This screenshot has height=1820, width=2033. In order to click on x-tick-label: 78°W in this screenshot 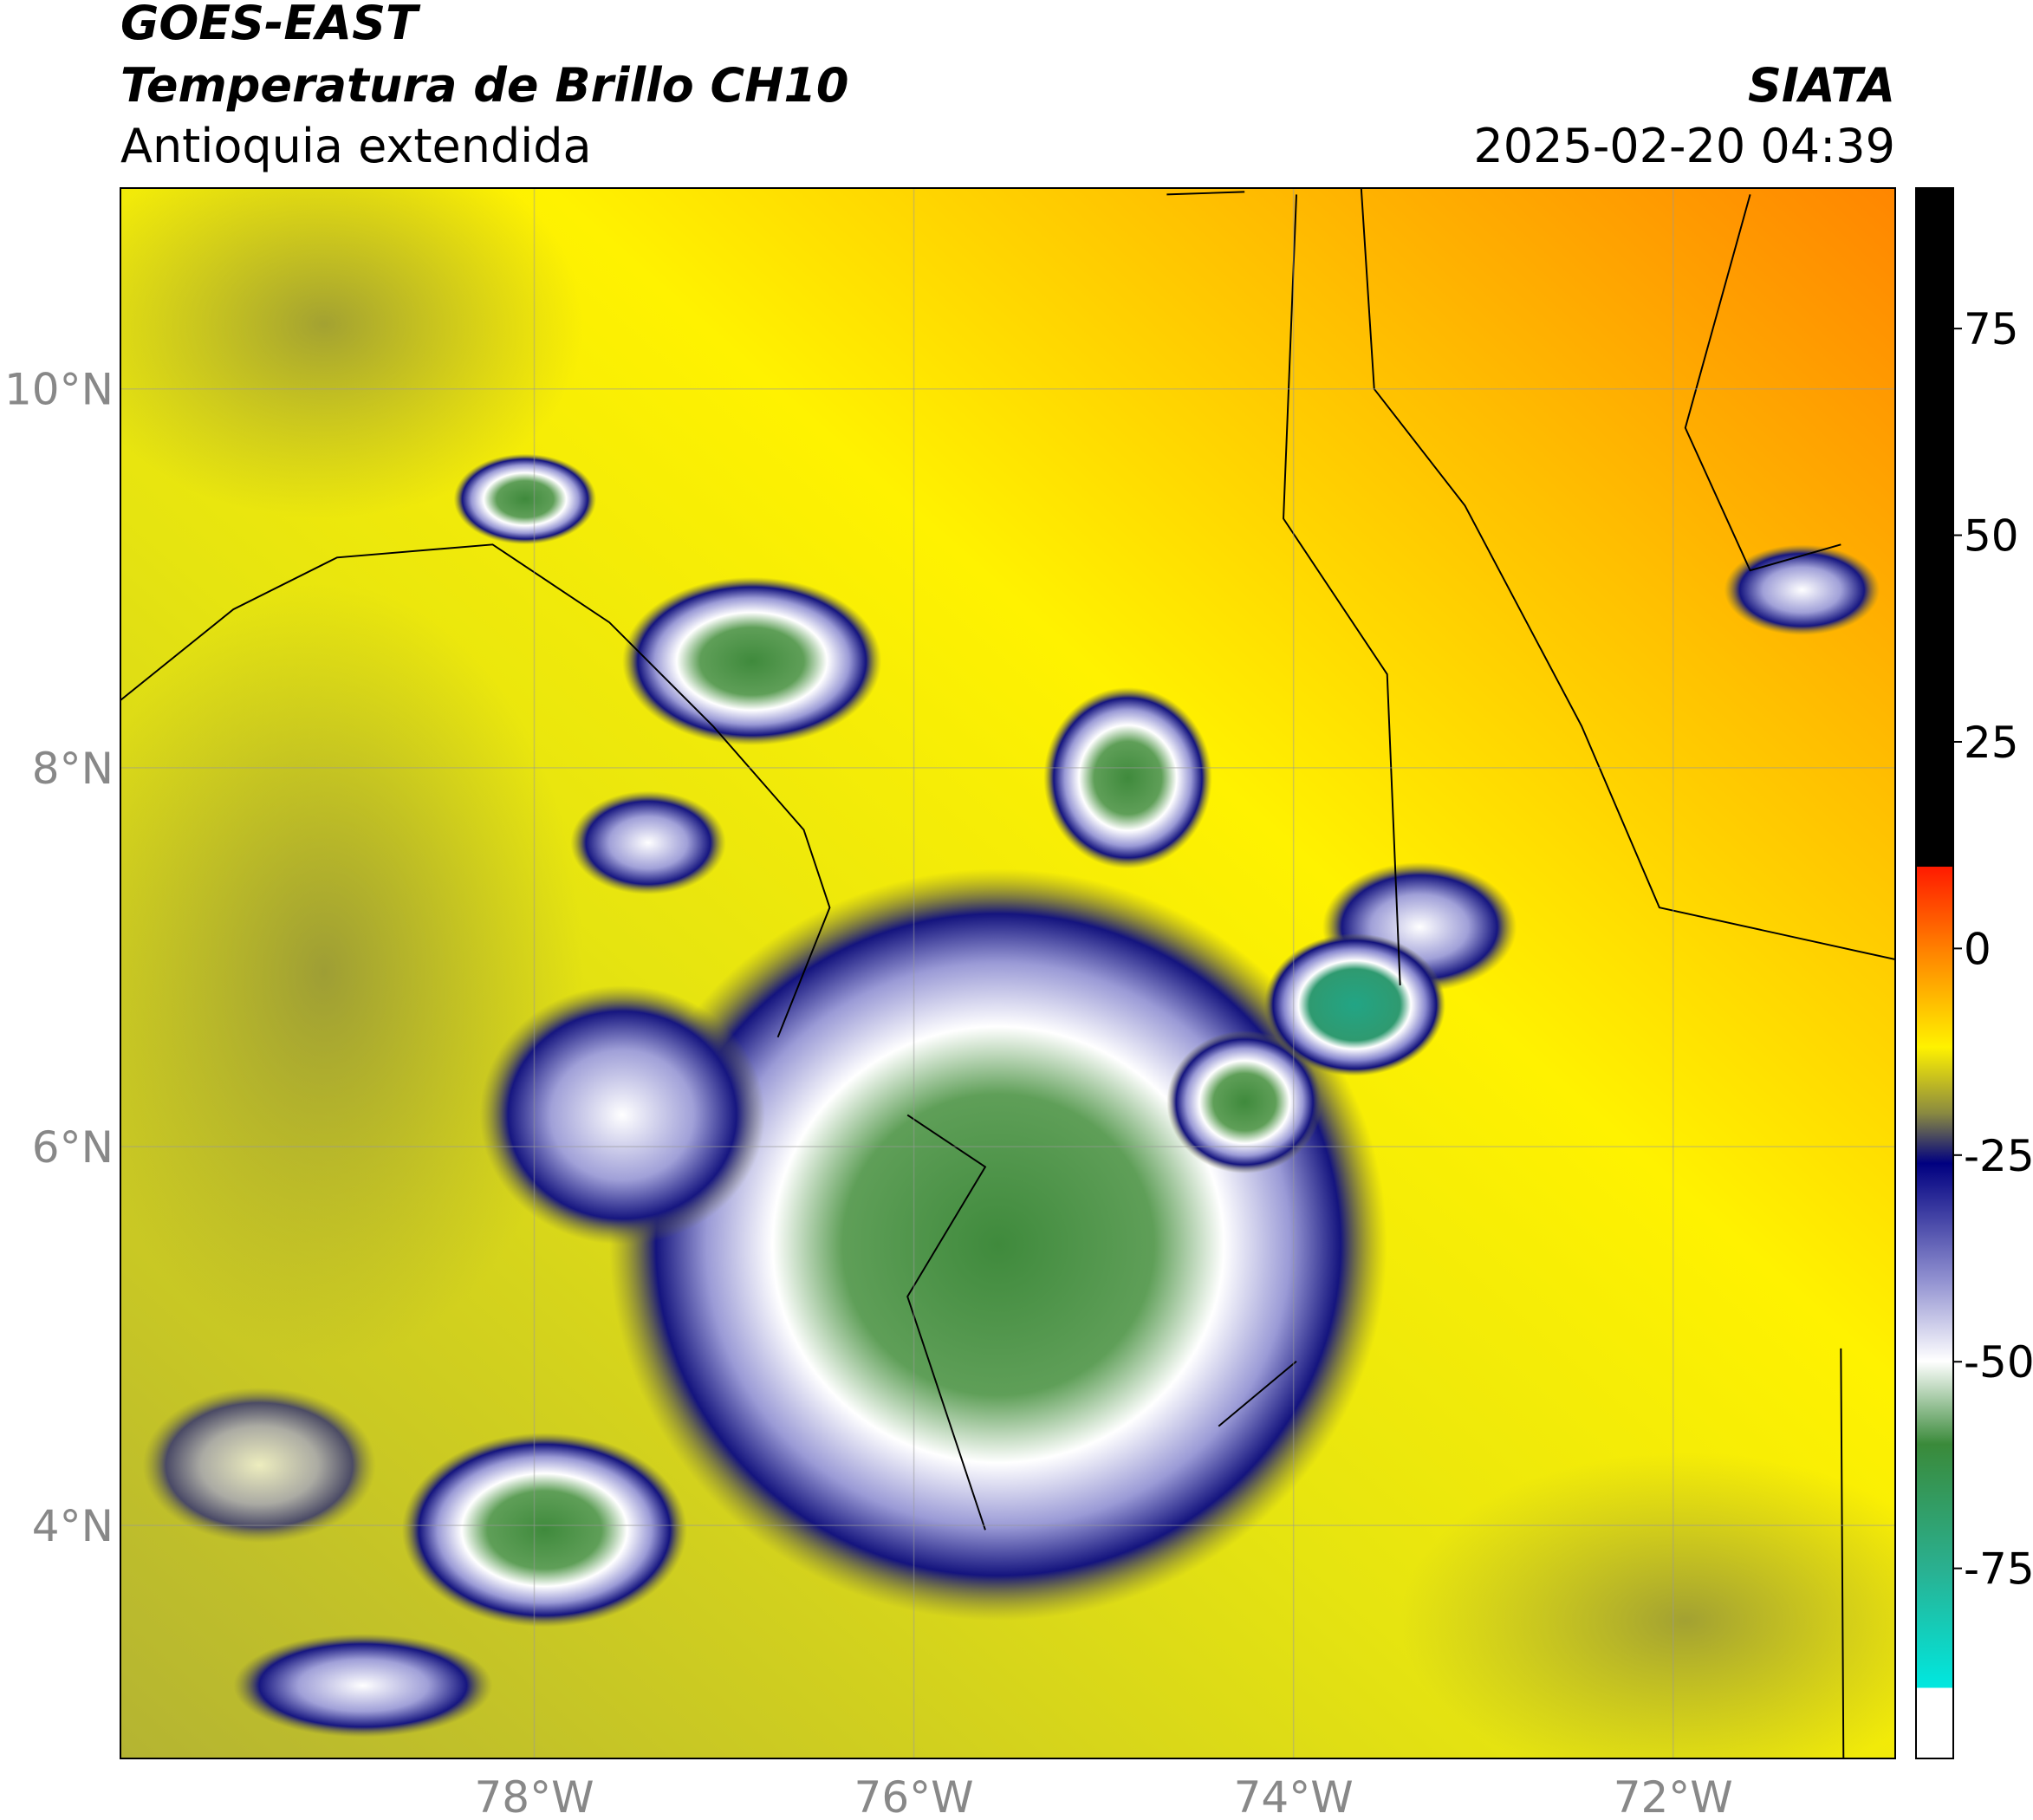, I will do `click(534, 1796)`.